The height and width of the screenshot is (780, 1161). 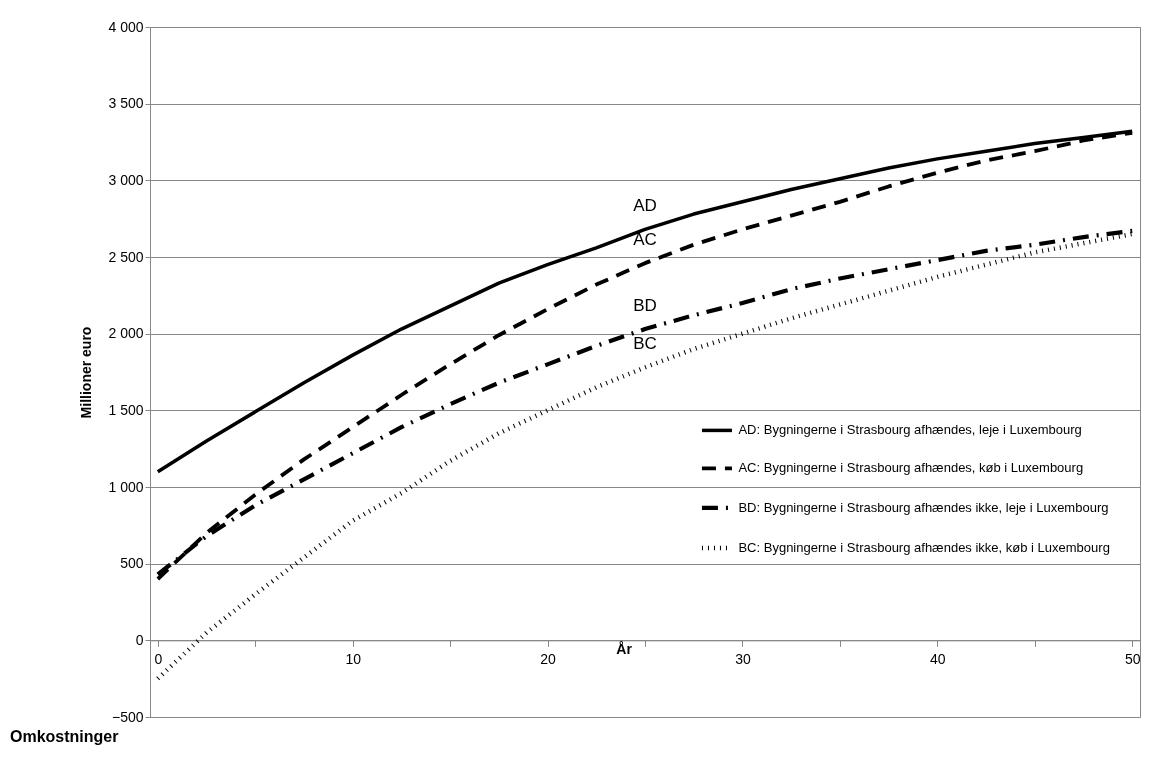 What do you see at coordinates (911, 468) in the screenshot?
I see `legend-label: AC: Bygningerne i Strasbourg afhændes, køb i Luxembourg` at bounding box center [911, 468].